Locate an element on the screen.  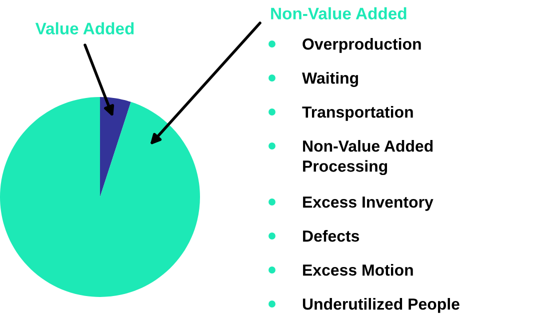
slice-label: Value Added is located at coordinates (84, 28).